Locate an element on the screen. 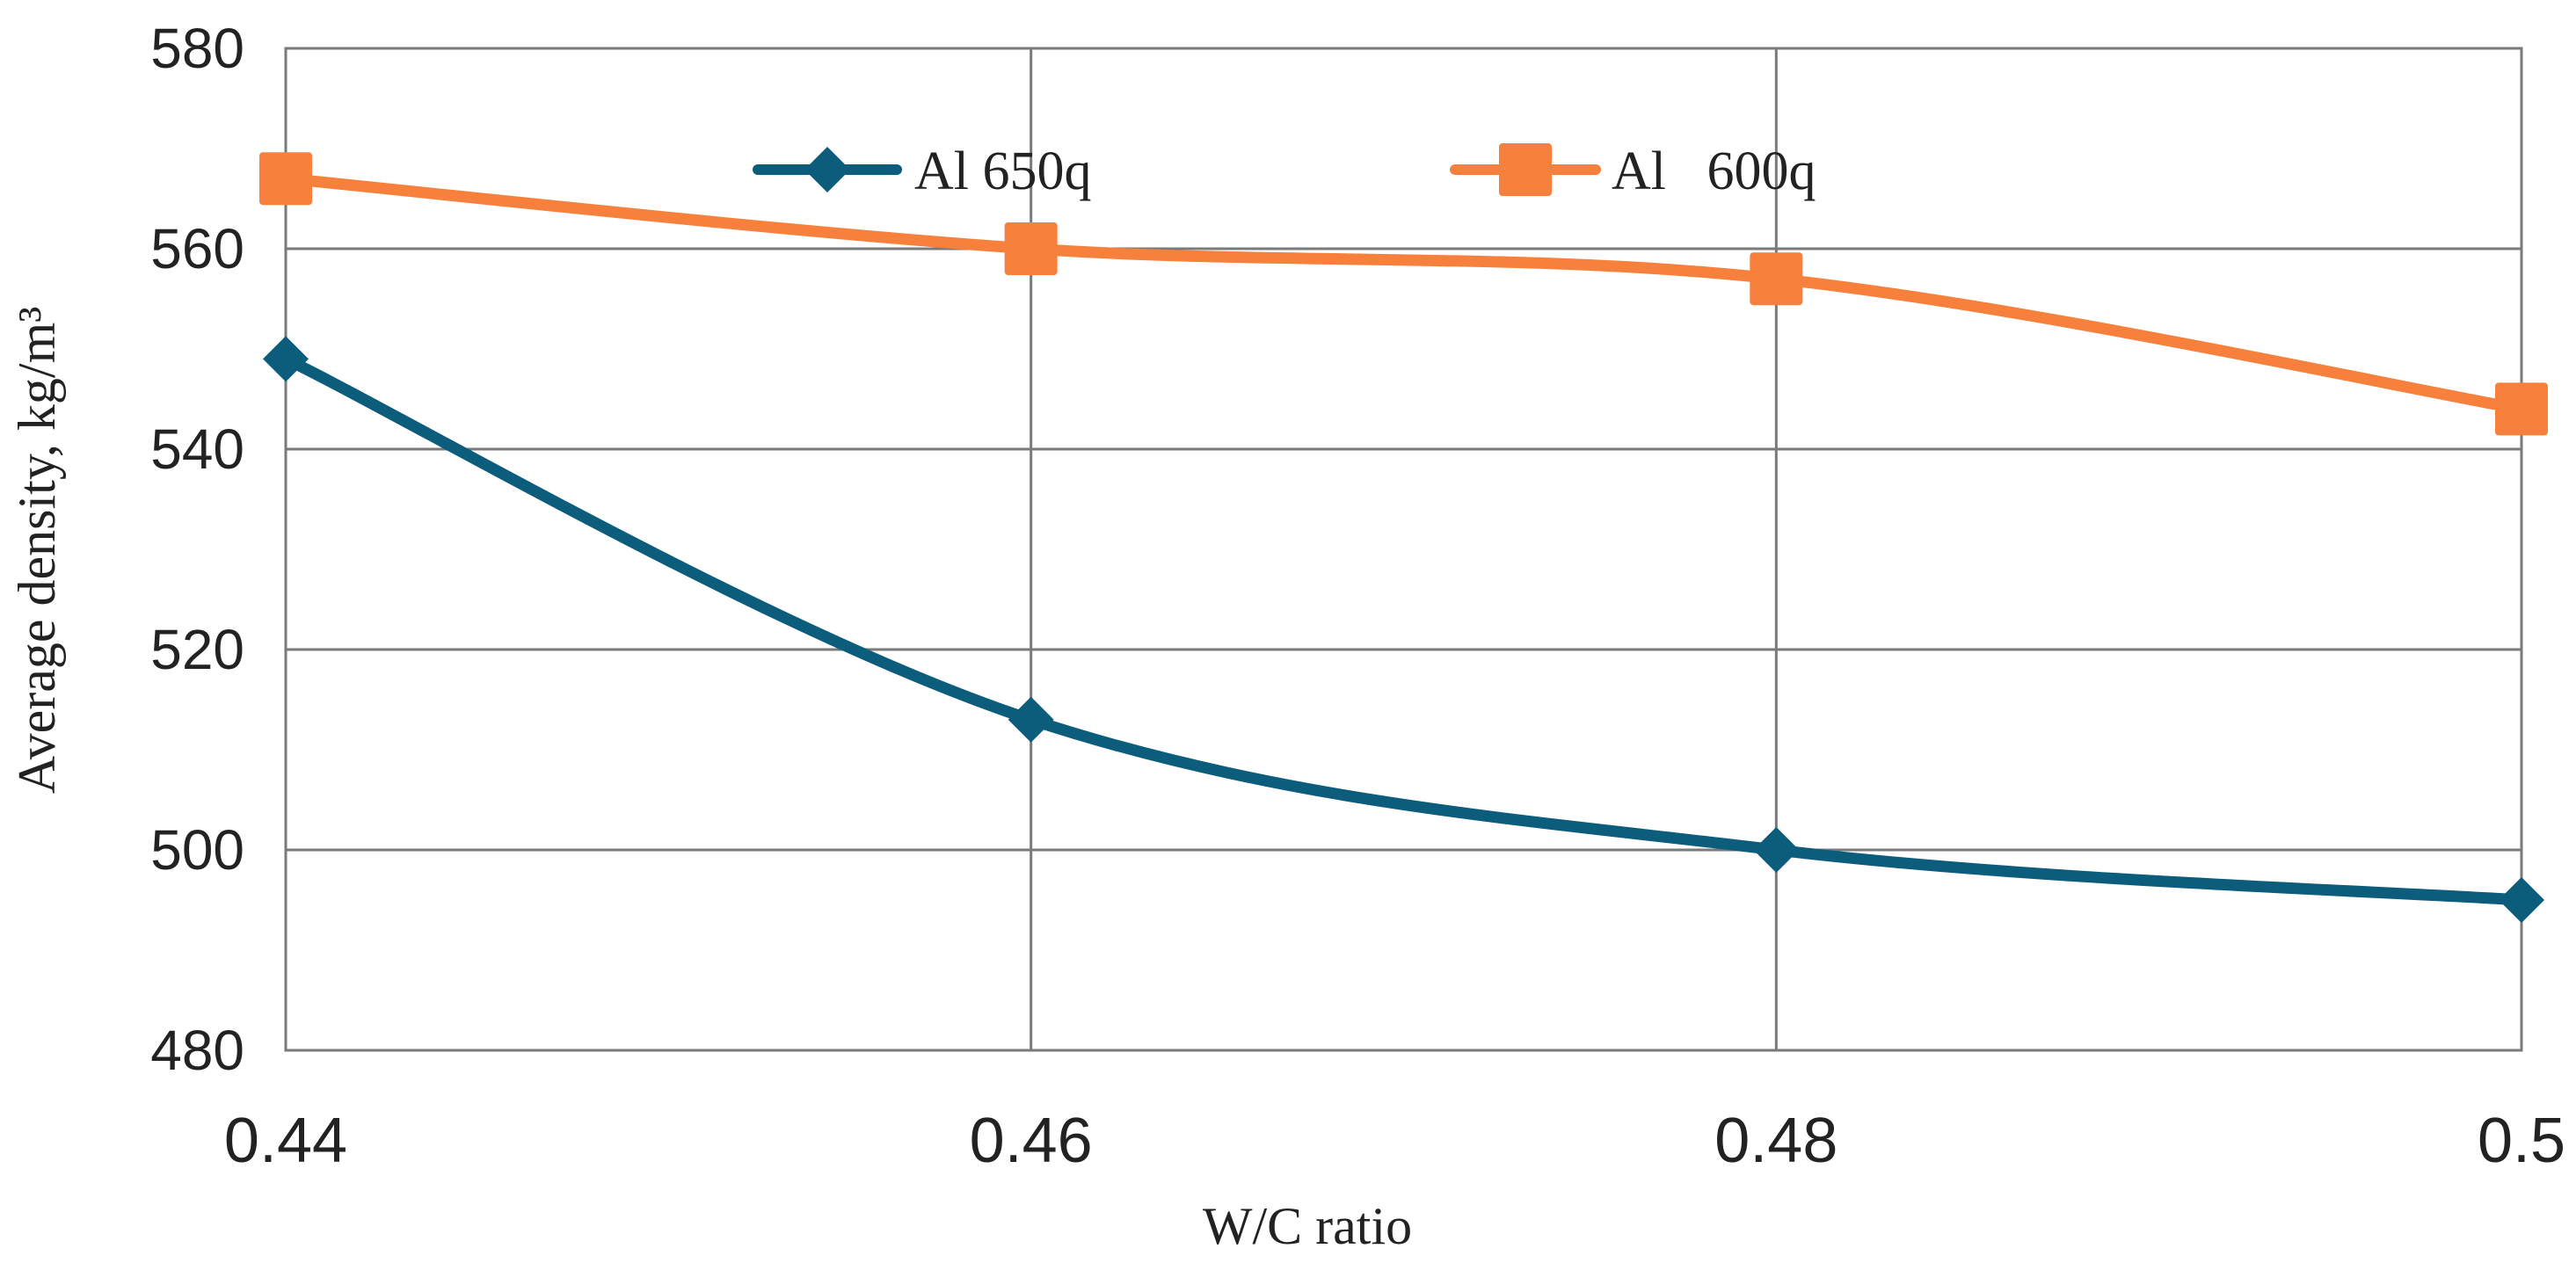  y-tick-label: 520 is located at coordinates (197, 649).